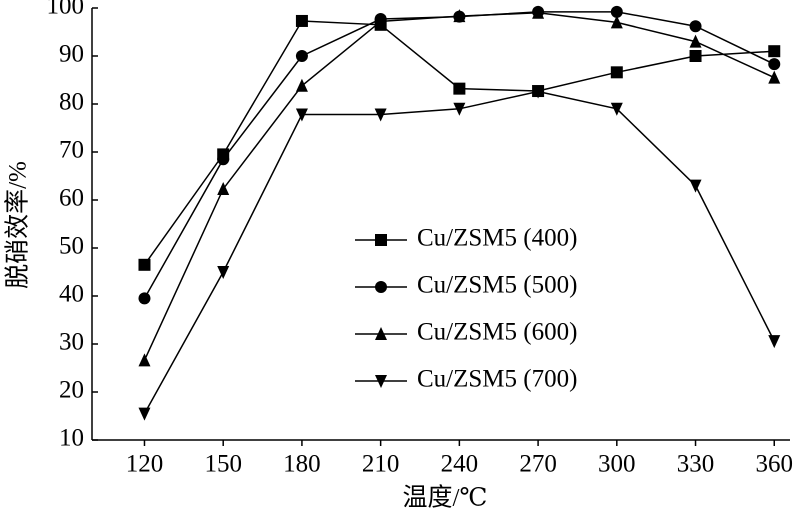  Describe the element at coordinates (497, 285) in the screenshot. I see `legend-label: Cu/ZSM5 (500)` at that location.